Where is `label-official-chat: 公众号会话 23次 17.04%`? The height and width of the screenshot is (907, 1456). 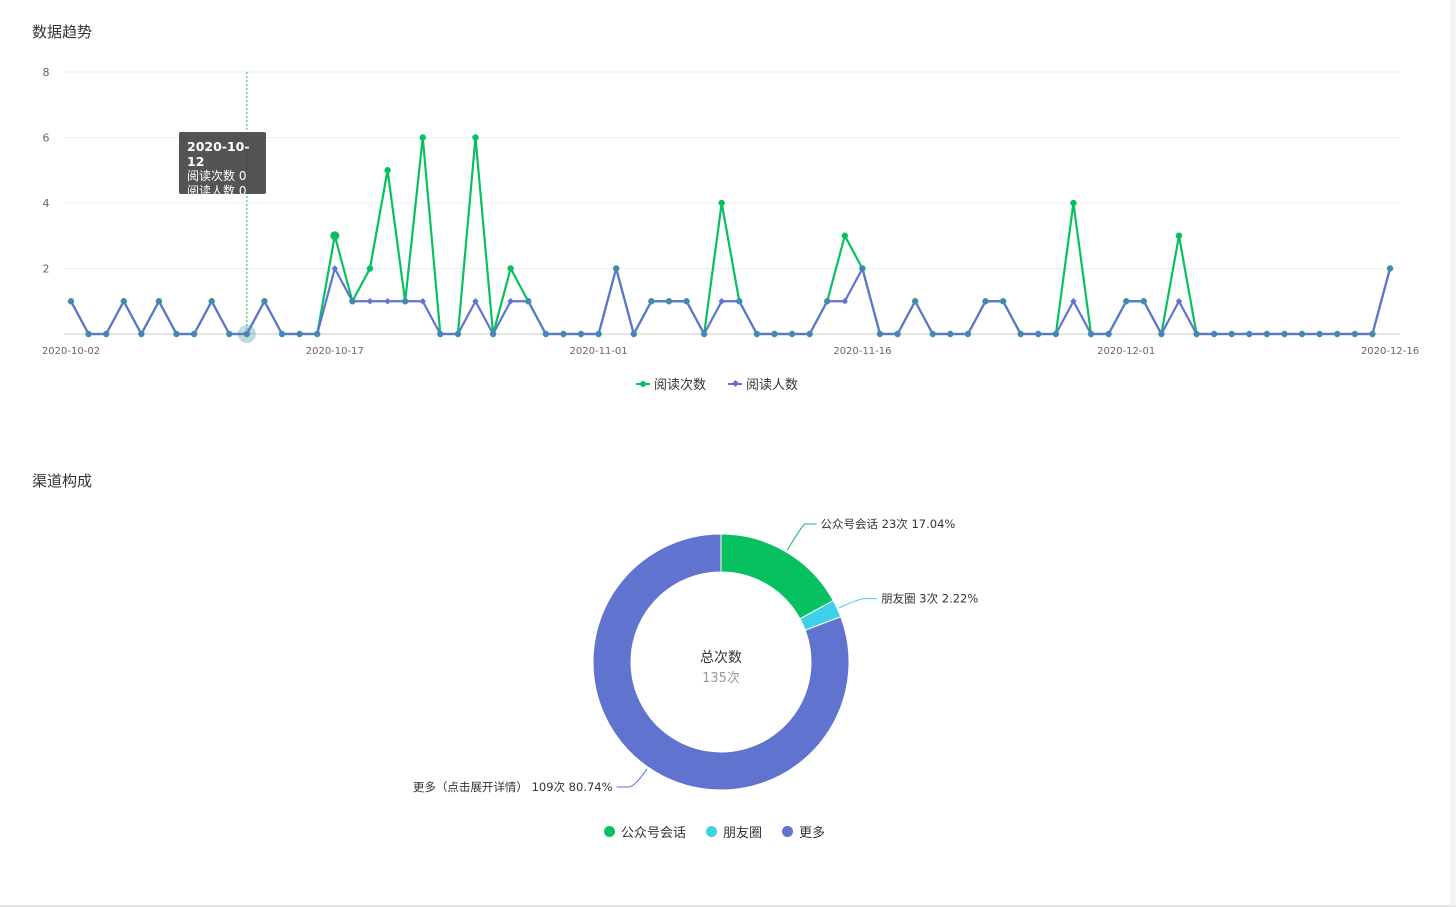
label-official-chat: 公众号会话 23次 17.04% is located at coordinates (888, 524).